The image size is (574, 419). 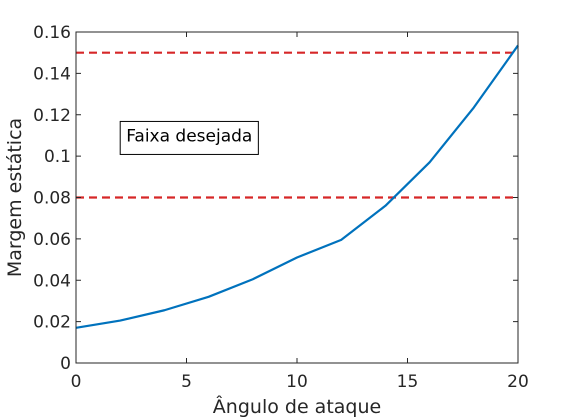 I want to click on x-tick-label: 0, so click(x=76, y=382).